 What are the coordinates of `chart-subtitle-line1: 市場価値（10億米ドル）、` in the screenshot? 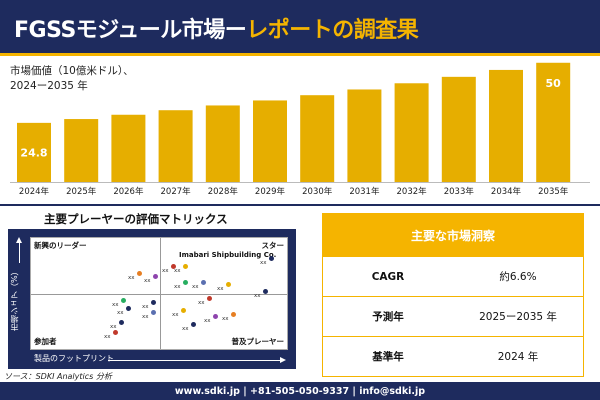 It's located at (72, 71).